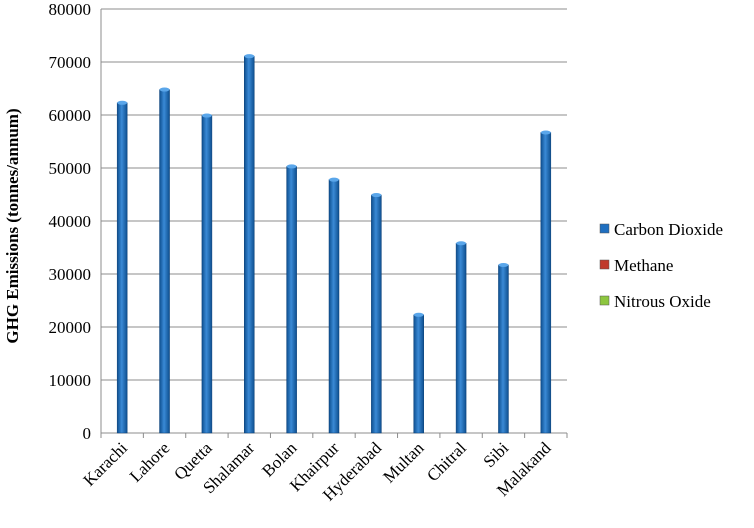 The image size is (754, 528). What do you see at coordinates (70, 9) in the screenshot?
I see `y-tick-label: 80000` at bounding box center [70, 9].